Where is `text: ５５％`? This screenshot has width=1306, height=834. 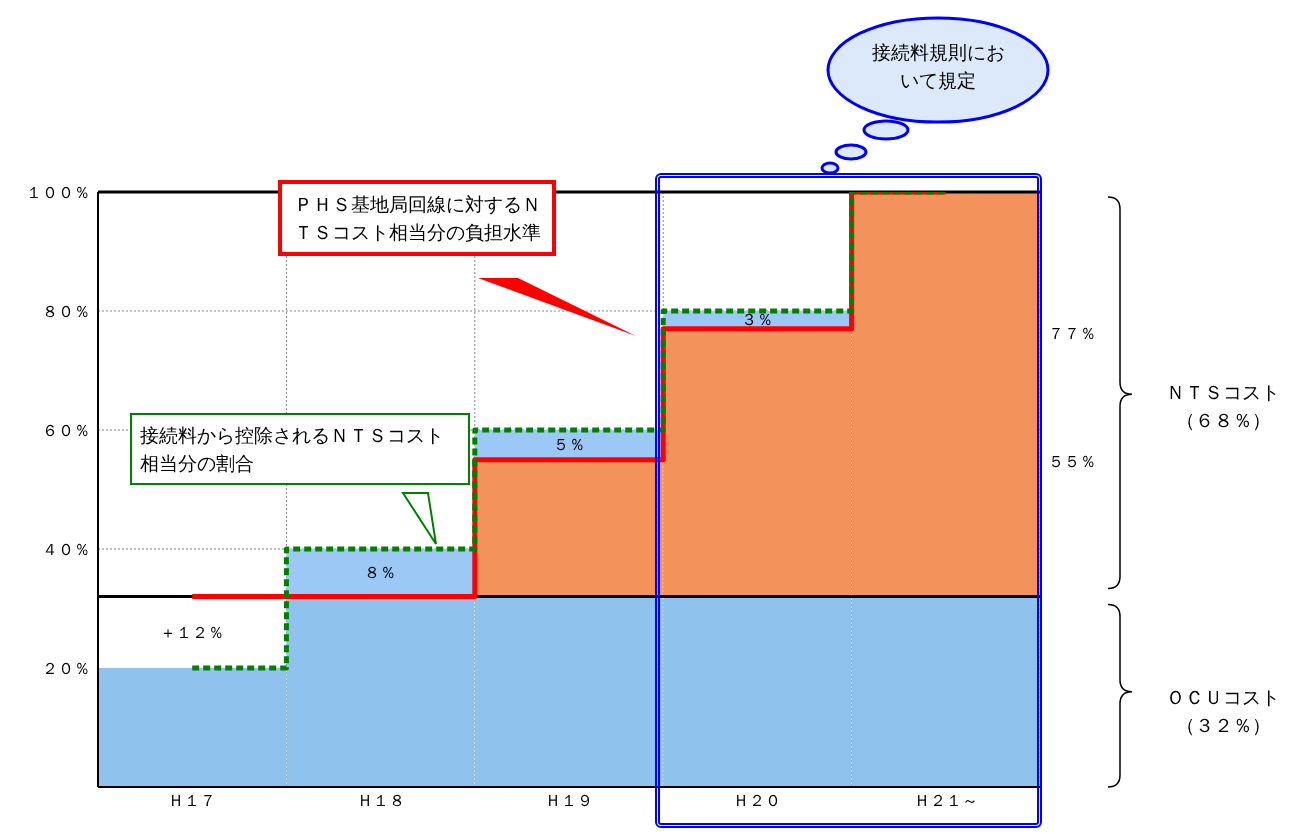 text: ５５％ is located at coordinates (1072, 462).